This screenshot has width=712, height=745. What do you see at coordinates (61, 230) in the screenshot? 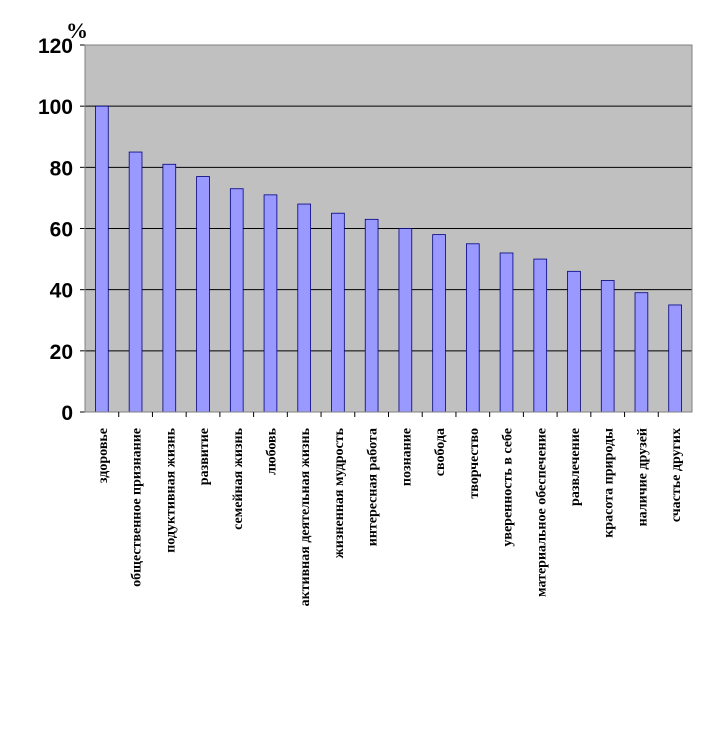
I see `y-tick-label: 60` at bounding box center [61, 230].